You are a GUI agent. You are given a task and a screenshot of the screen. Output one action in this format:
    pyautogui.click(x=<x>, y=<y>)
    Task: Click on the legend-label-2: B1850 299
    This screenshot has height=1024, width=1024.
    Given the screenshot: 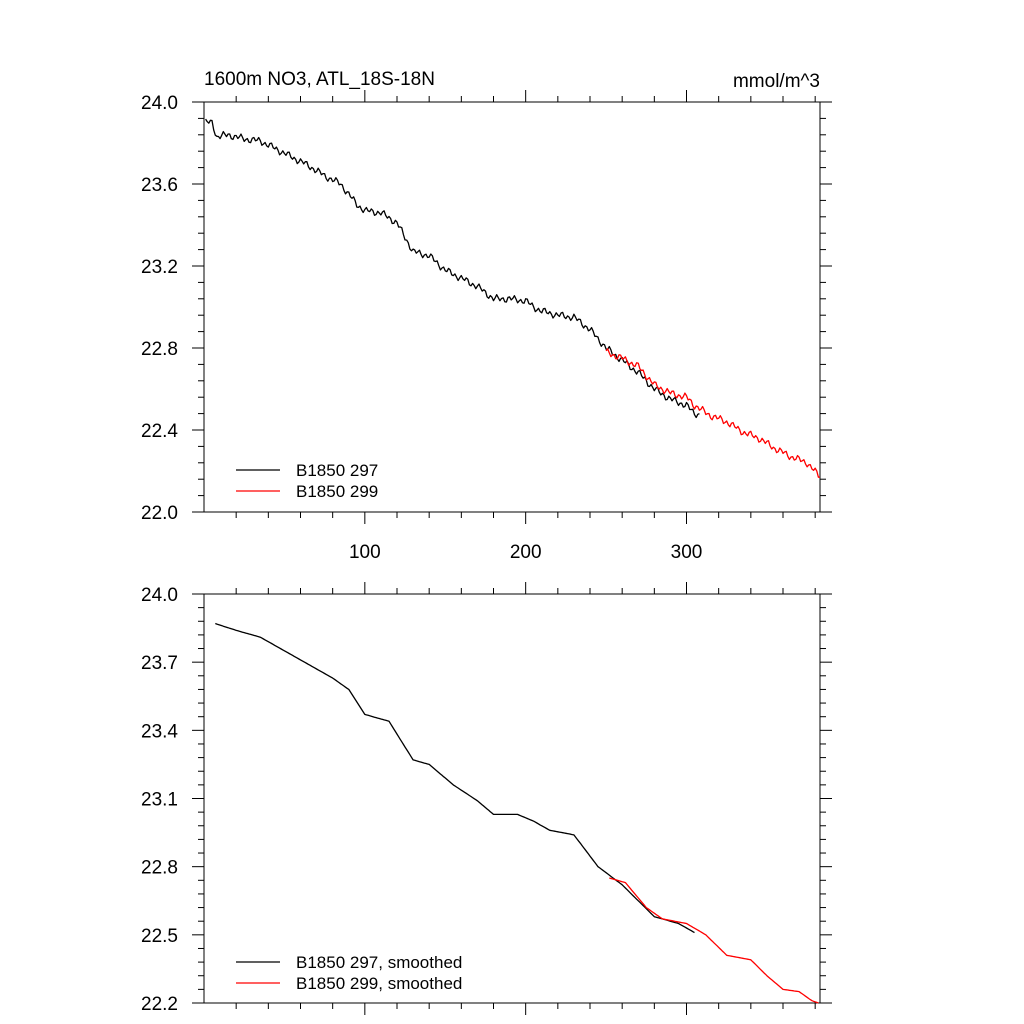 What is the action you would take?
    pyautogui.click(x=337, y=491)
    